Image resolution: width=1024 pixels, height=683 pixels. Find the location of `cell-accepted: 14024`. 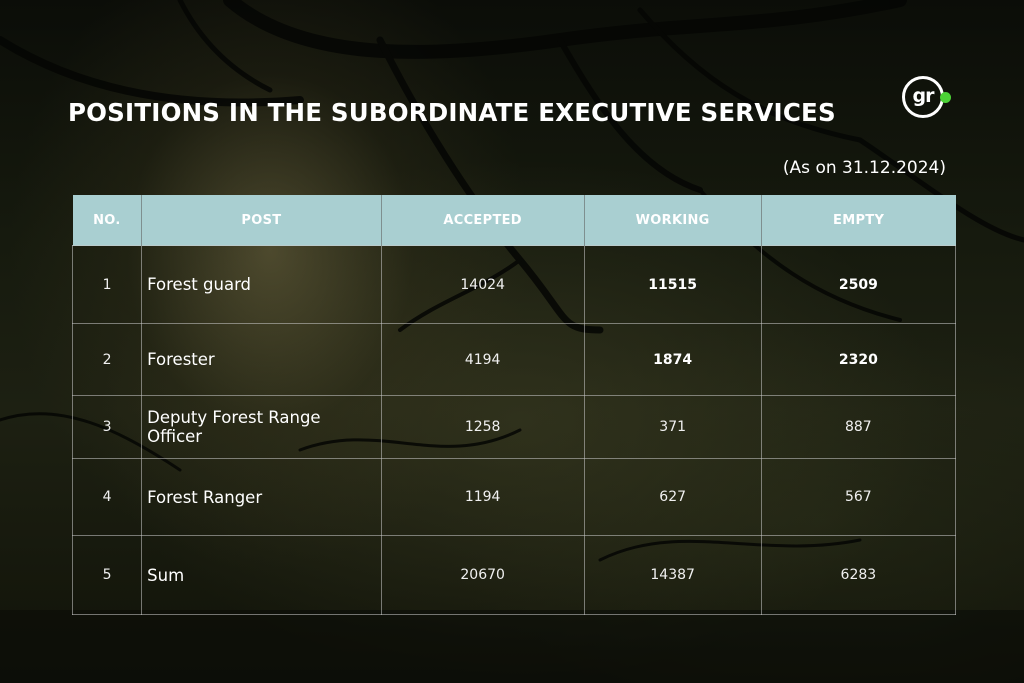

cell-accepted: 14024 is located at coordinates (482, 284).